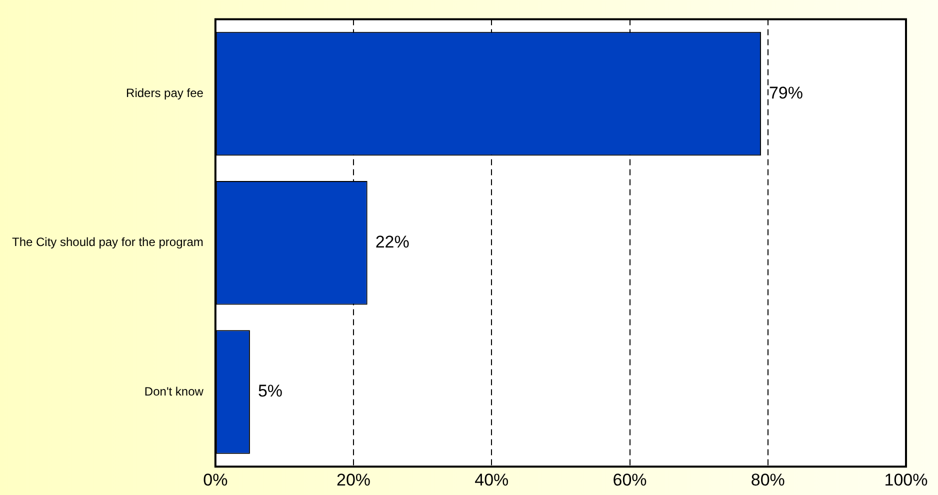 This screenshot has height=495, width=938. Describe the element at coordinates (165, 93) in the screenshot. I see `y-tick-label: Riders pay fee` at that location.